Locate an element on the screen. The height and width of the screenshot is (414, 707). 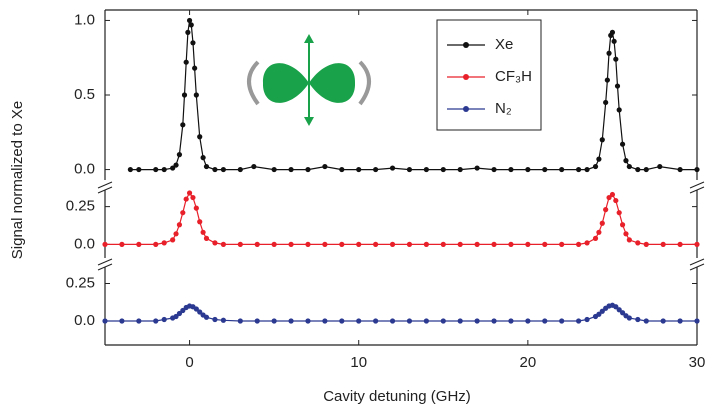
series-line is located at coordinates (401, 218).